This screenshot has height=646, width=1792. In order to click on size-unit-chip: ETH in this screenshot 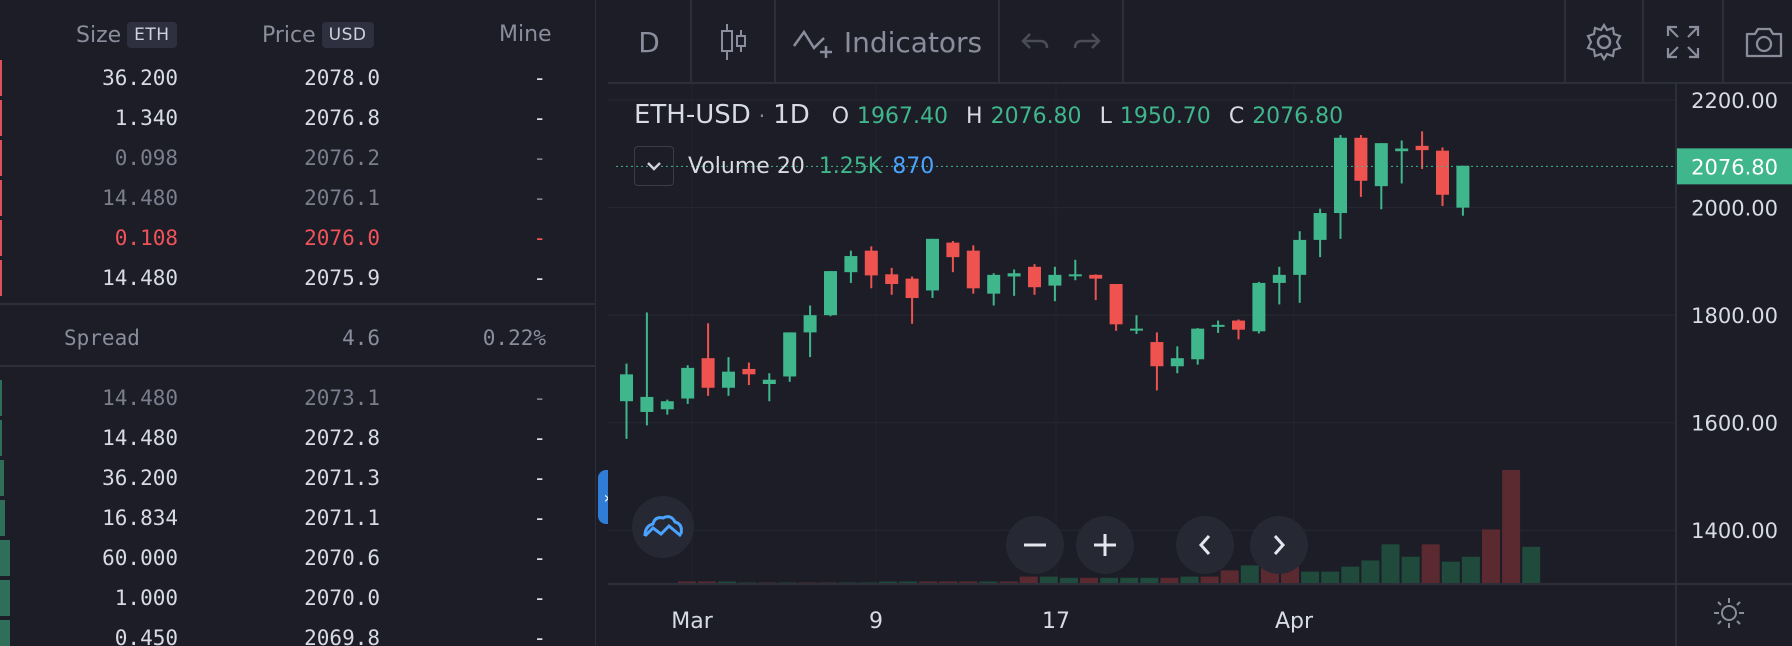, I will do `click(152, 35)`.